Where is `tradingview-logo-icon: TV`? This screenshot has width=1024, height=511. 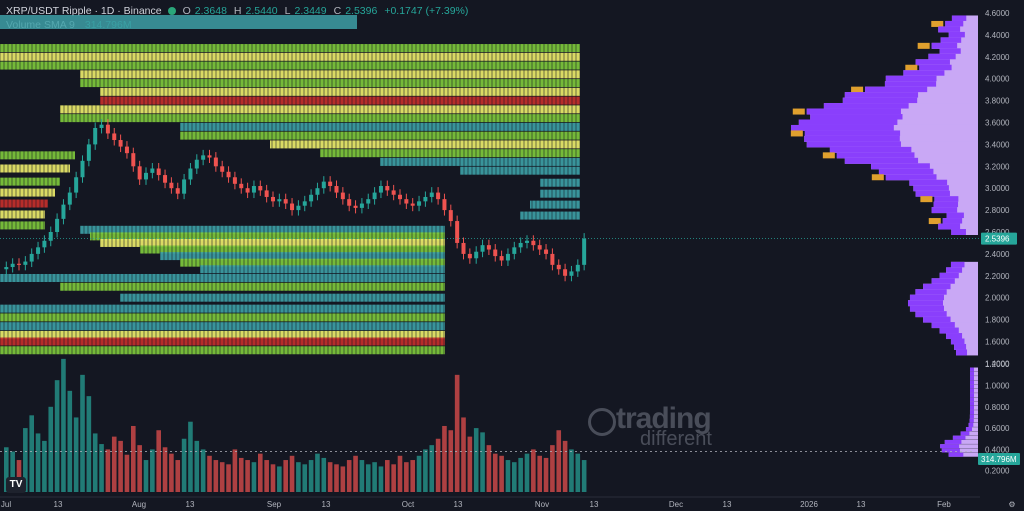
tradingview-logo-icon: TV is located at coordinates (16, 485).